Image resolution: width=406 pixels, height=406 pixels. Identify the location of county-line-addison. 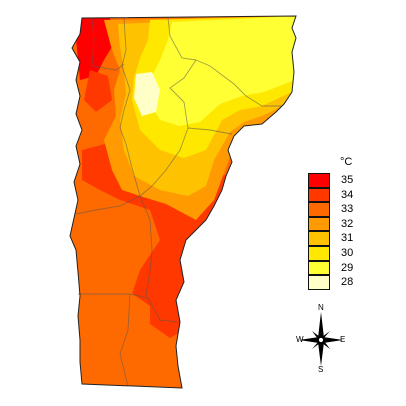
(108, 205).